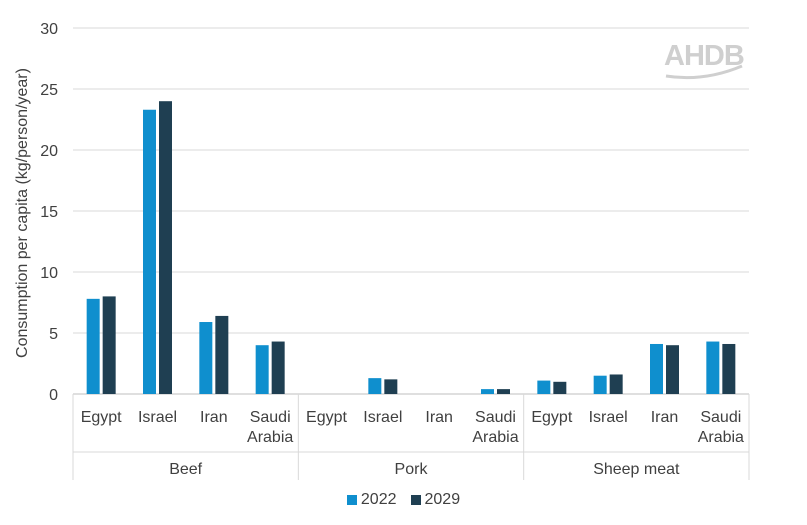  I want to click on y-tick-label: 20, so click(49, 151).